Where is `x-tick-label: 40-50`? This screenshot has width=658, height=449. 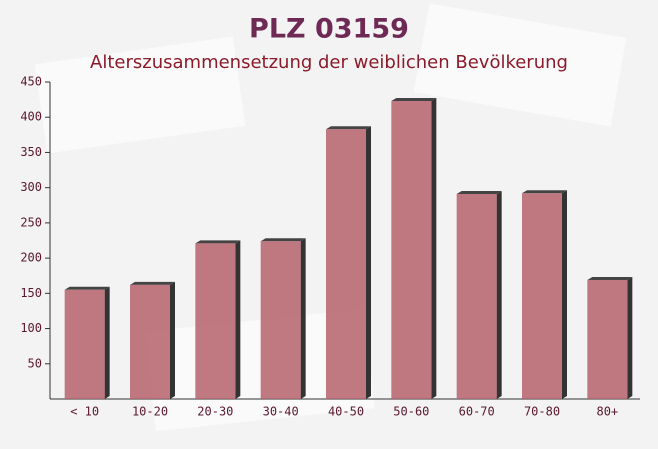
x-tick-label: 40-50 is located at coordinates (346, 412).